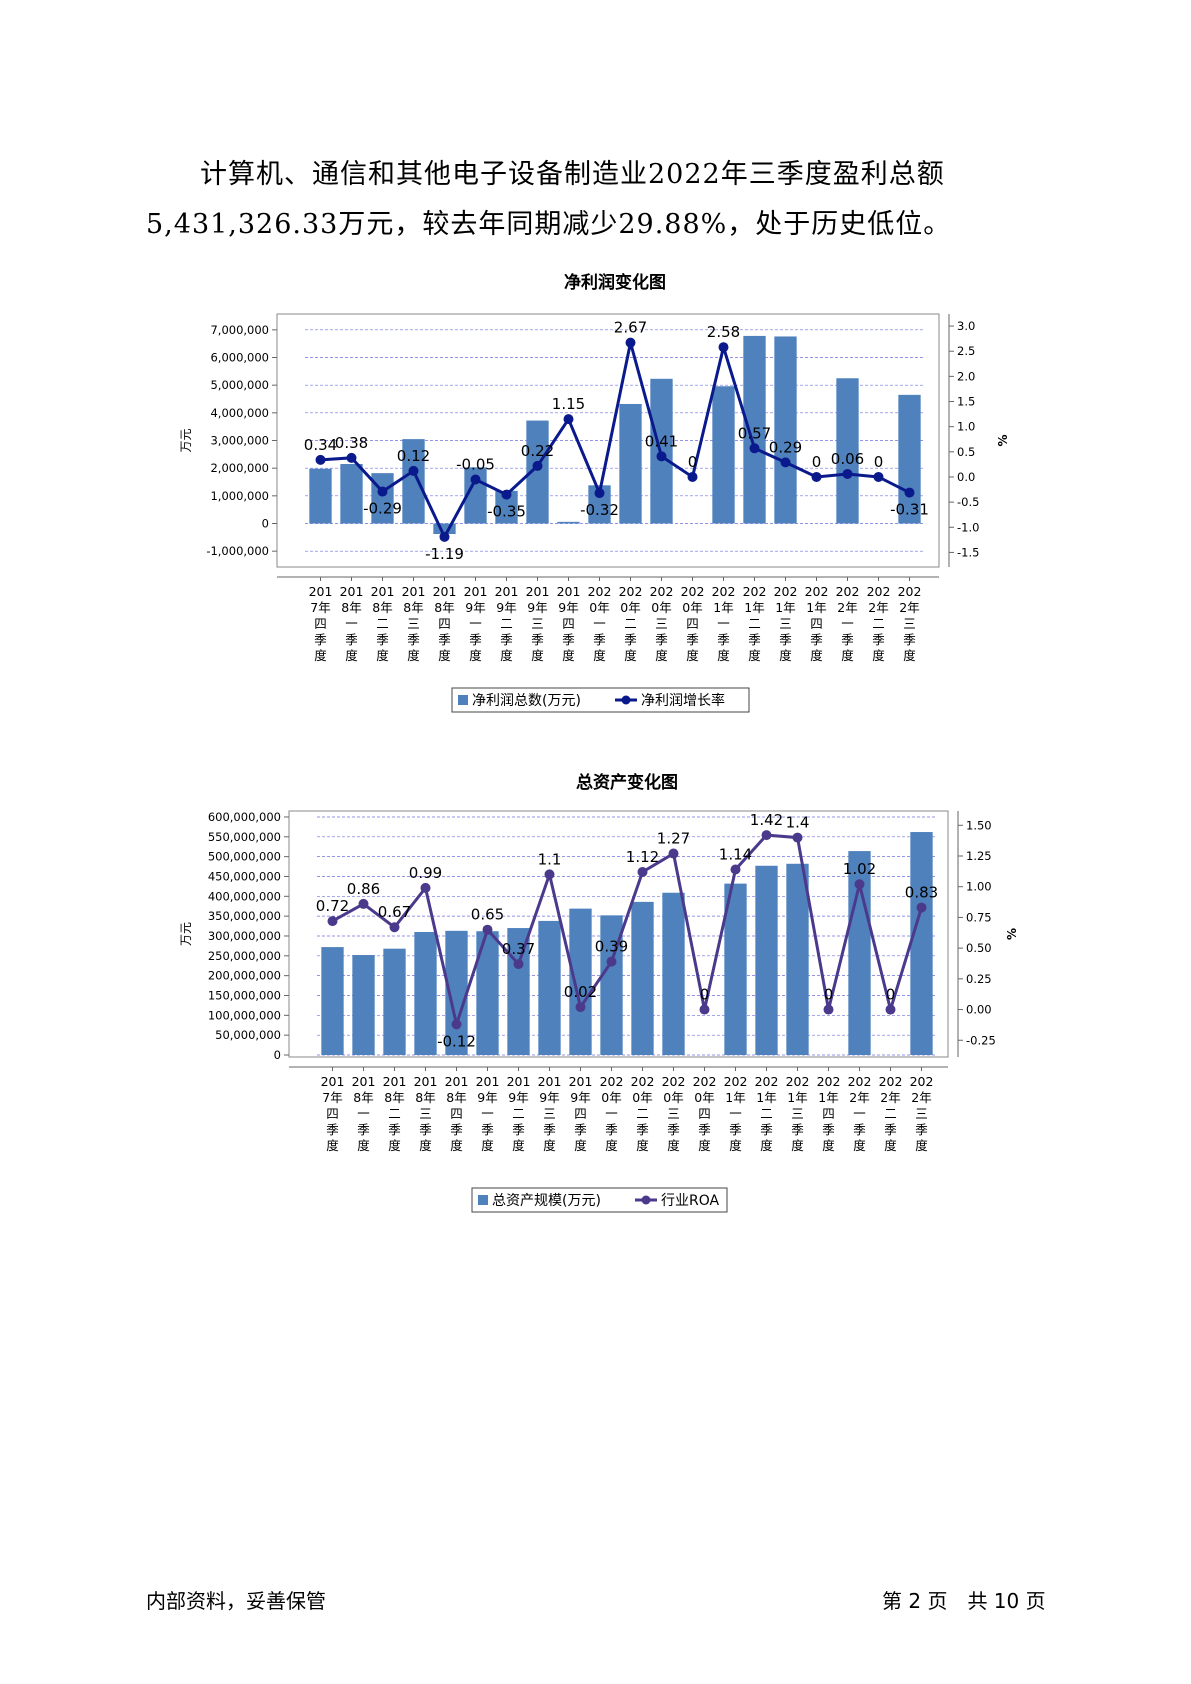 This screenshot has width=1191, height=1684. I want to click on profit-data-label: 0, so click(817, 462).